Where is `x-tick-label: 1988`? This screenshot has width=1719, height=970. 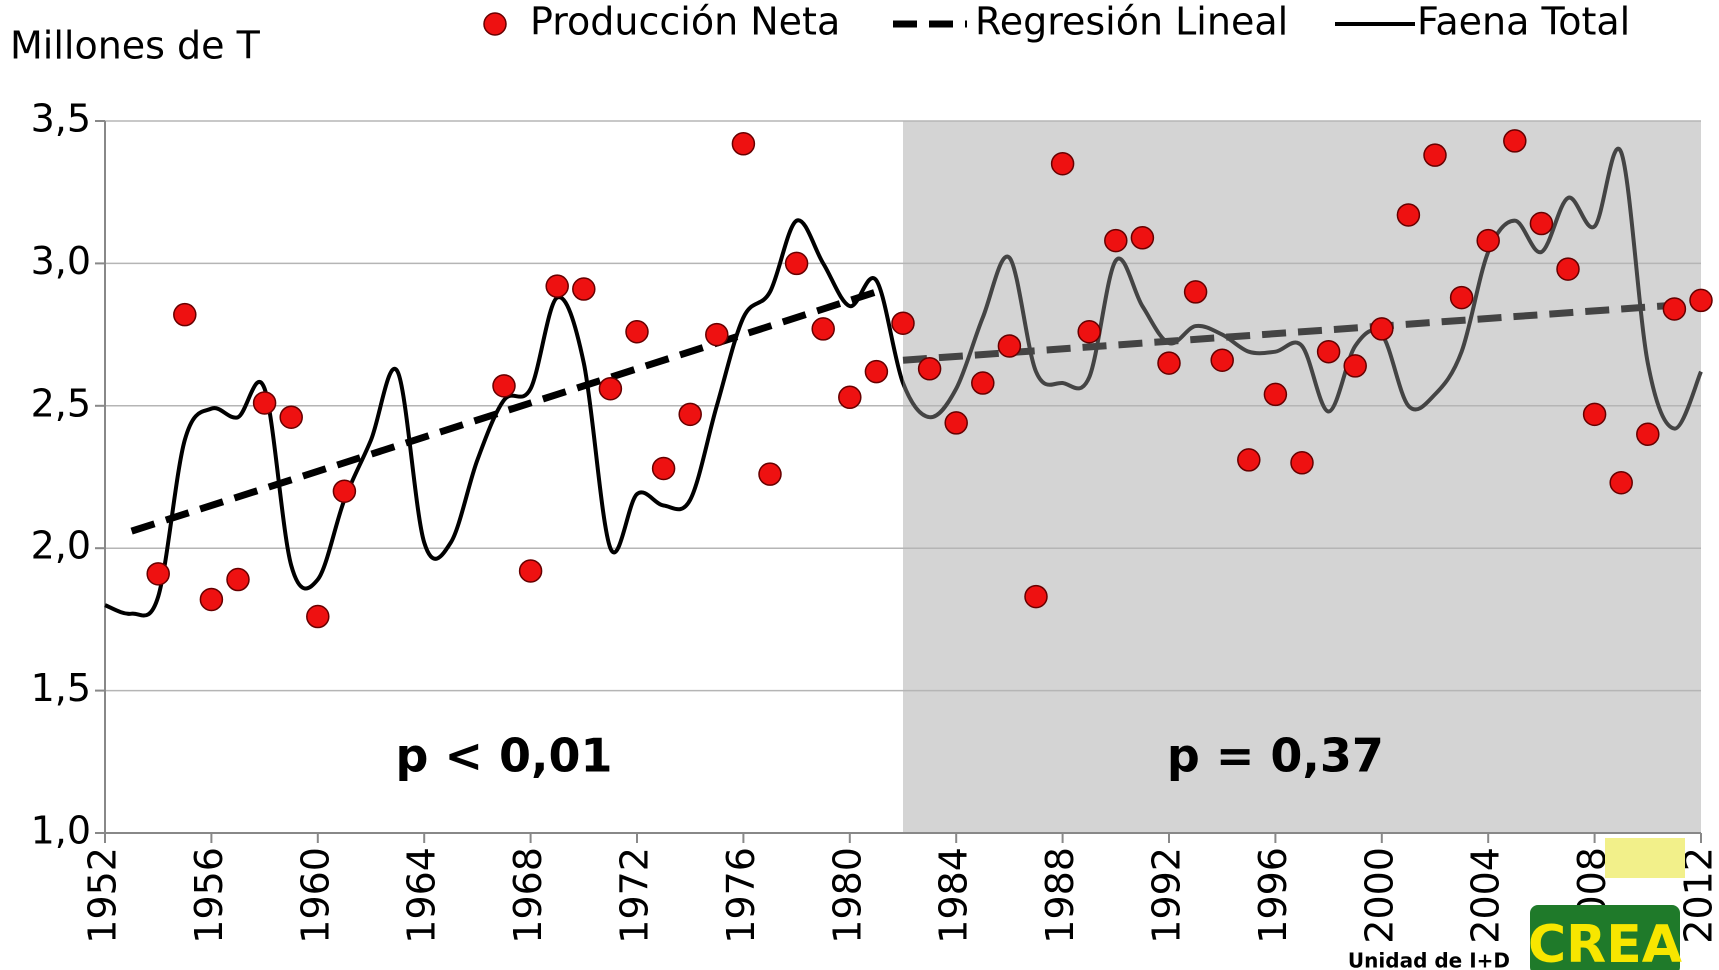 x-tick-label: 1988 is located at coordinates (1060, 895).